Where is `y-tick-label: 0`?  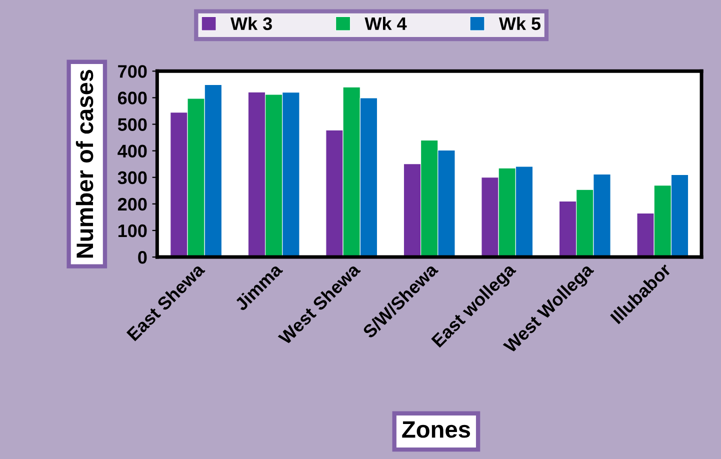
y-tick-label: 0 is located at coordinates (142, 257).